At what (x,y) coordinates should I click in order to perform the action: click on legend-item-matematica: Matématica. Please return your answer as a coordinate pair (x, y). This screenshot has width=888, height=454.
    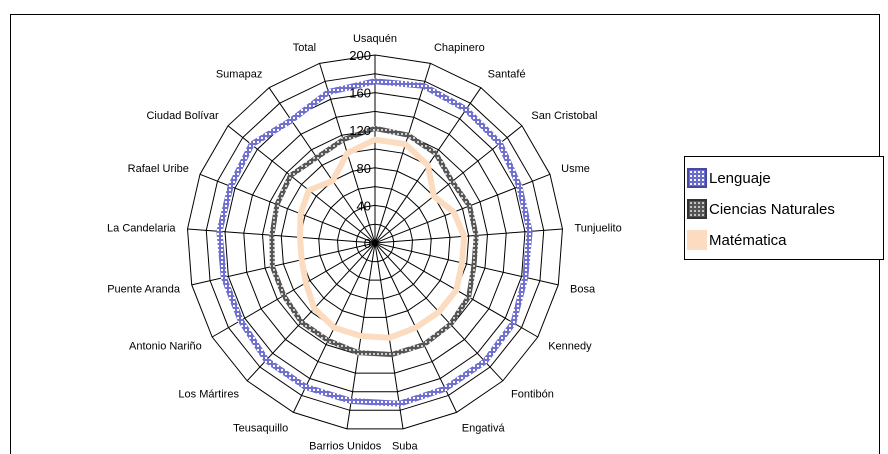
    Looking at the image, I should click on (737, 240).